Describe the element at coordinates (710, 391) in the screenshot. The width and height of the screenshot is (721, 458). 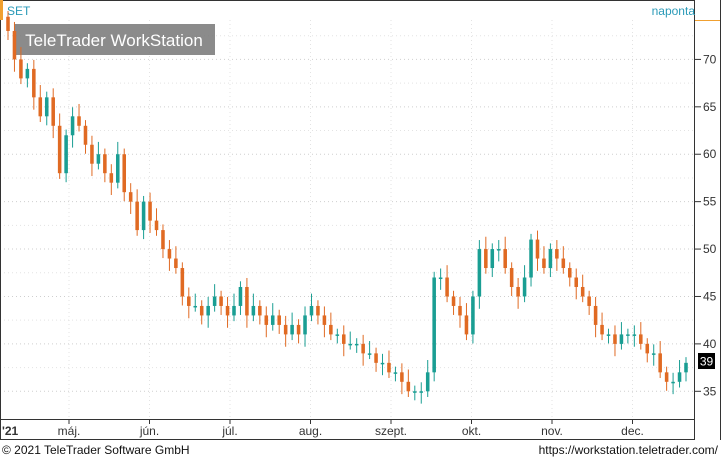
I see `y-tick-label: 35` at that location.